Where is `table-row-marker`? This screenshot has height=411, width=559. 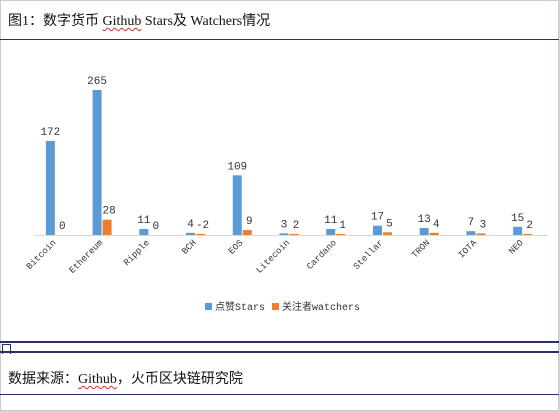 table-row-marker is located at coordinates (6, 349).